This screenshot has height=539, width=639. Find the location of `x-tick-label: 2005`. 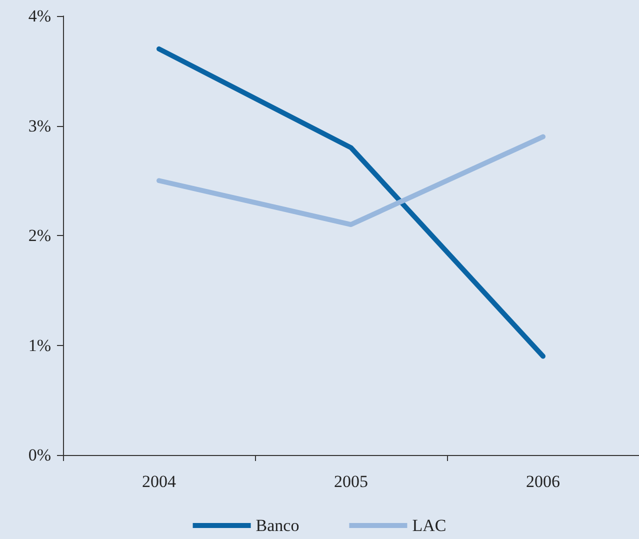

x-tick-label: 2005 is located at coordinates (351, 481).